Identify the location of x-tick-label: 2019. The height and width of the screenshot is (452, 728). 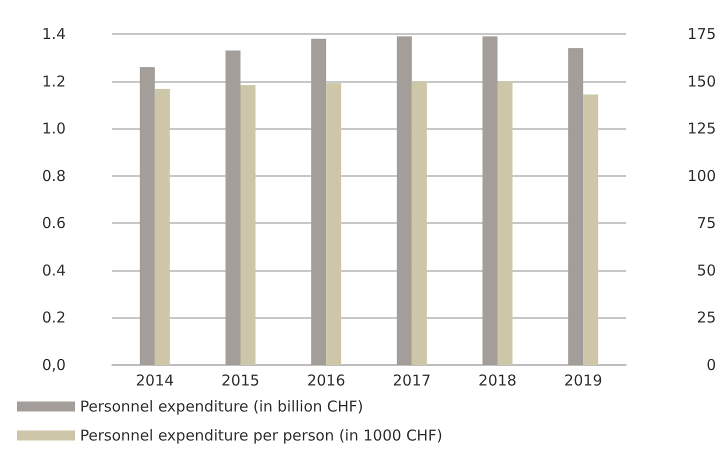
(583, 381).